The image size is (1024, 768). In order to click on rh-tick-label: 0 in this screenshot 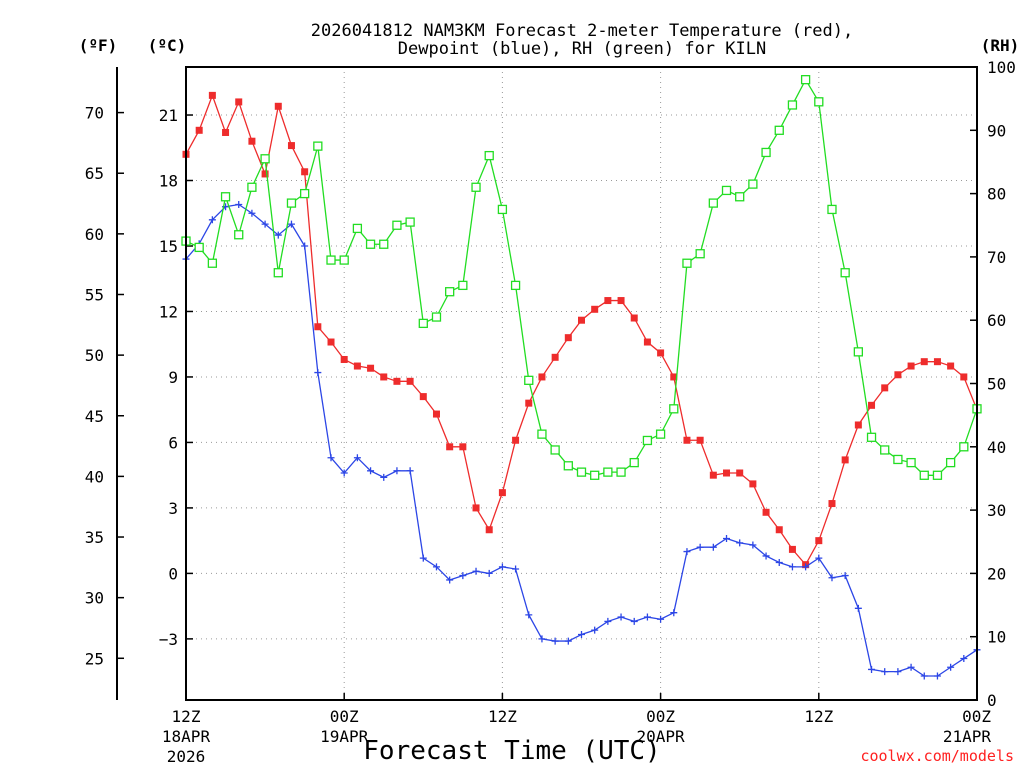, I will do `click(992, 700)`.